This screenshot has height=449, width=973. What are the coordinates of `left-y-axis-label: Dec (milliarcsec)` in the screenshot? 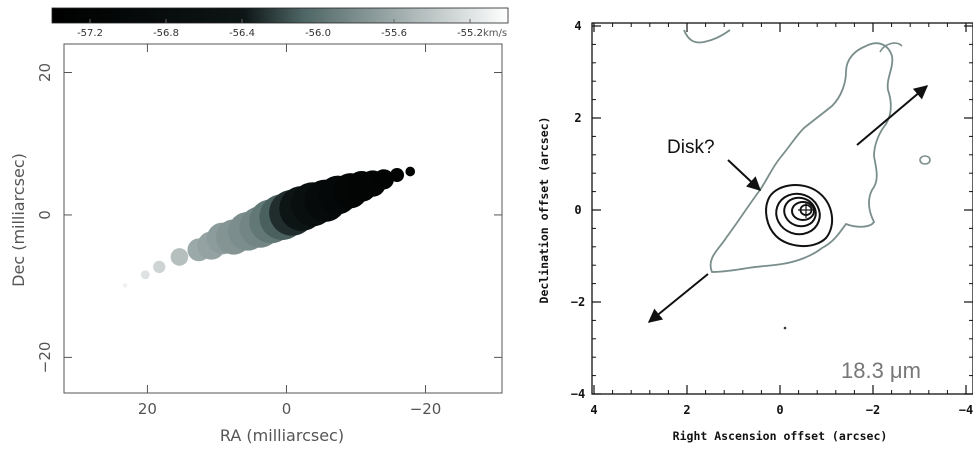 It's located at (18, 220).